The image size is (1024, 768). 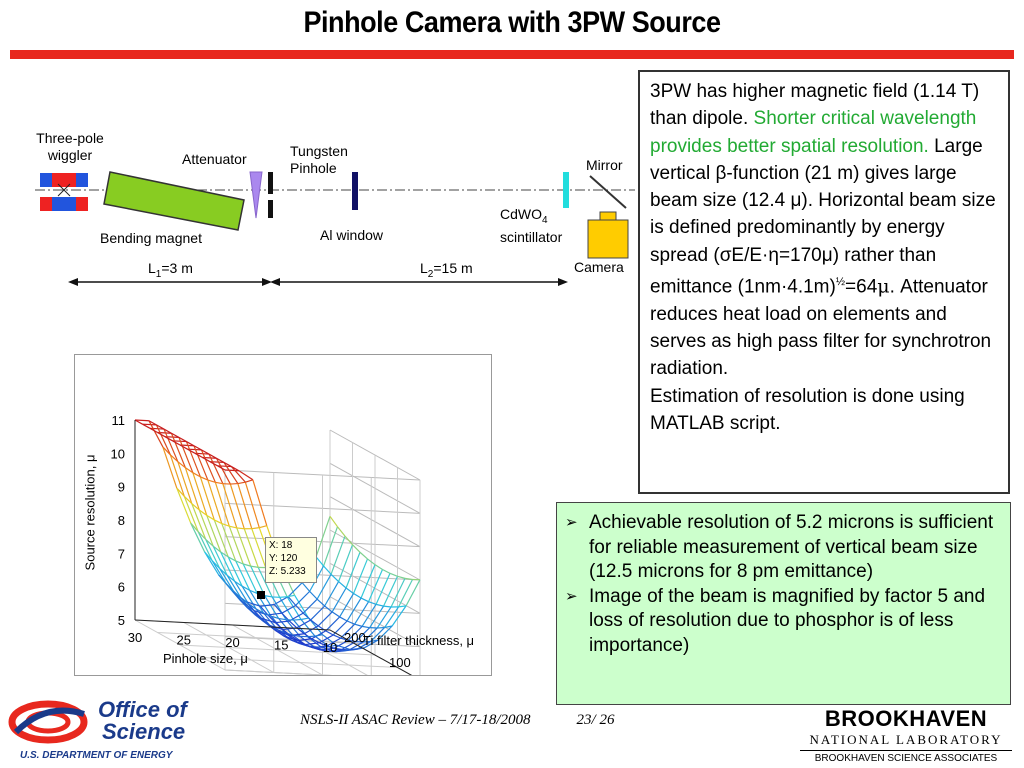 What do you see at coordinates (300, 662) in the screenshot?
I see `grid-line` at bounding box center [300, 662].